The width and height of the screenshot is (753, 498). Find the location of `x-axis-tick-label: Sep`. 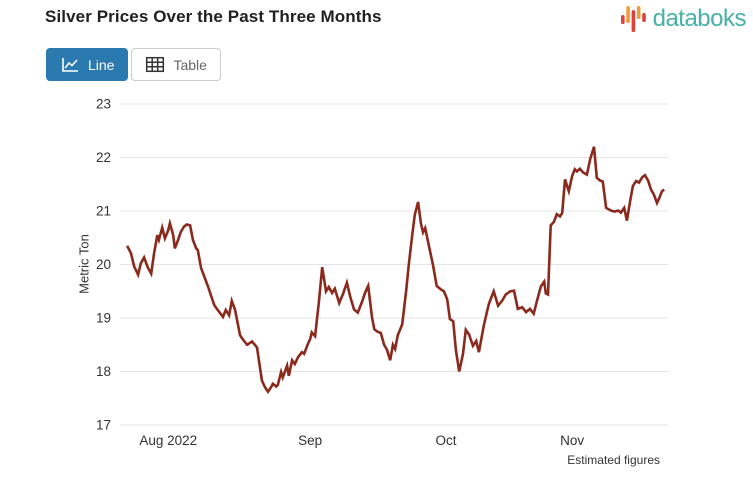

x-axis-tick-label: Sep is located at coordinates (310, 440).